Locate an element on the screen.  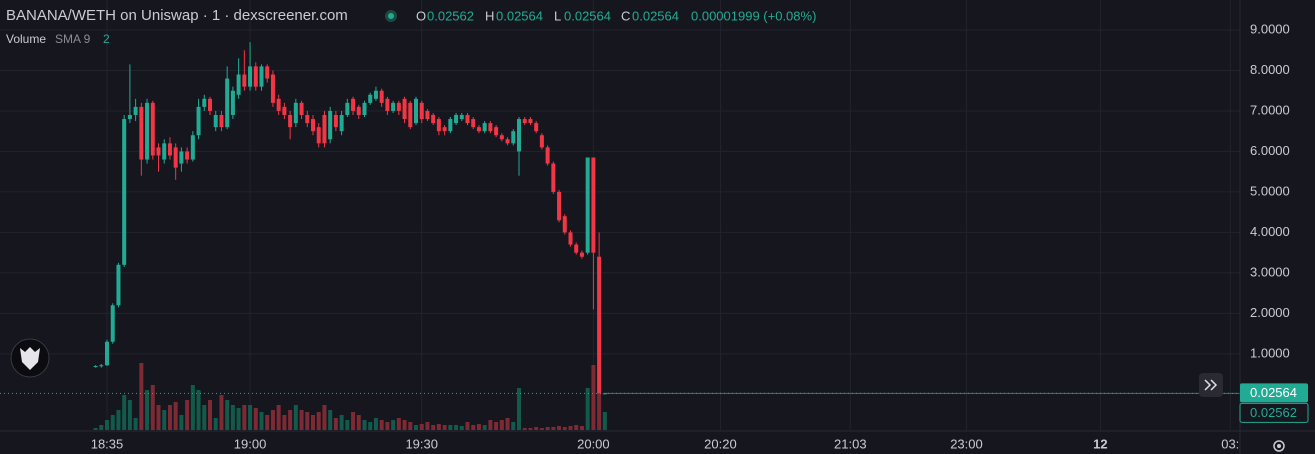
y-tick-label: 3.0000 is located at coordinates (1270, 271).